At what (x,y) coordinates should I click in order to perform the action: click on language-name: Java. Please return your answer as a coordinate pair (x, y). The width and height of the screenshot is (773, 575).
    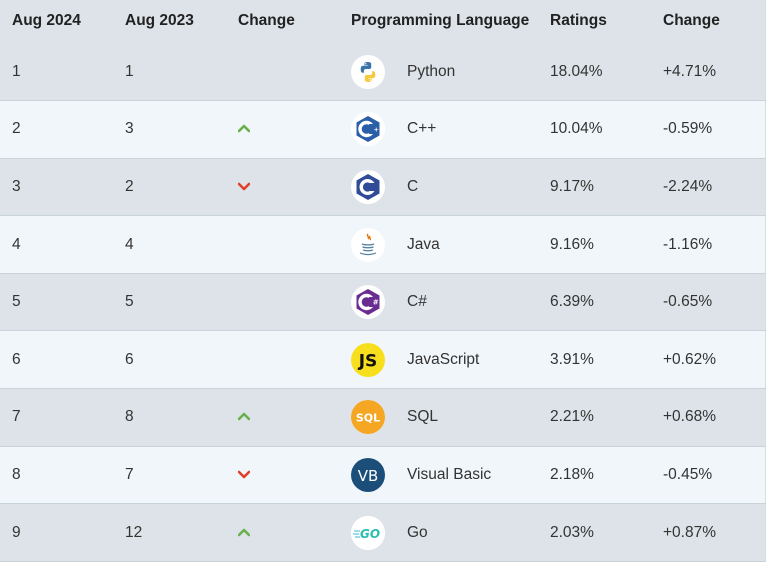
    Looking at the image, I should click on (423, 244).